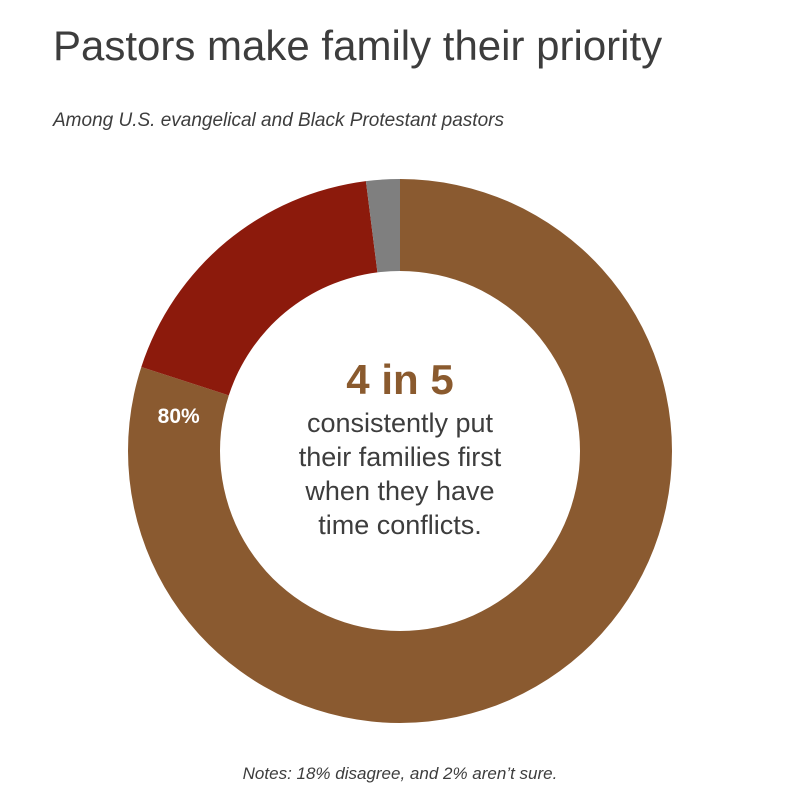 The height and width of the screenshot is (800, 800). What do you see at coordinates (382, 226) in the screenshot?
I see `slice-not-sure` at bounding box center [382, 226].